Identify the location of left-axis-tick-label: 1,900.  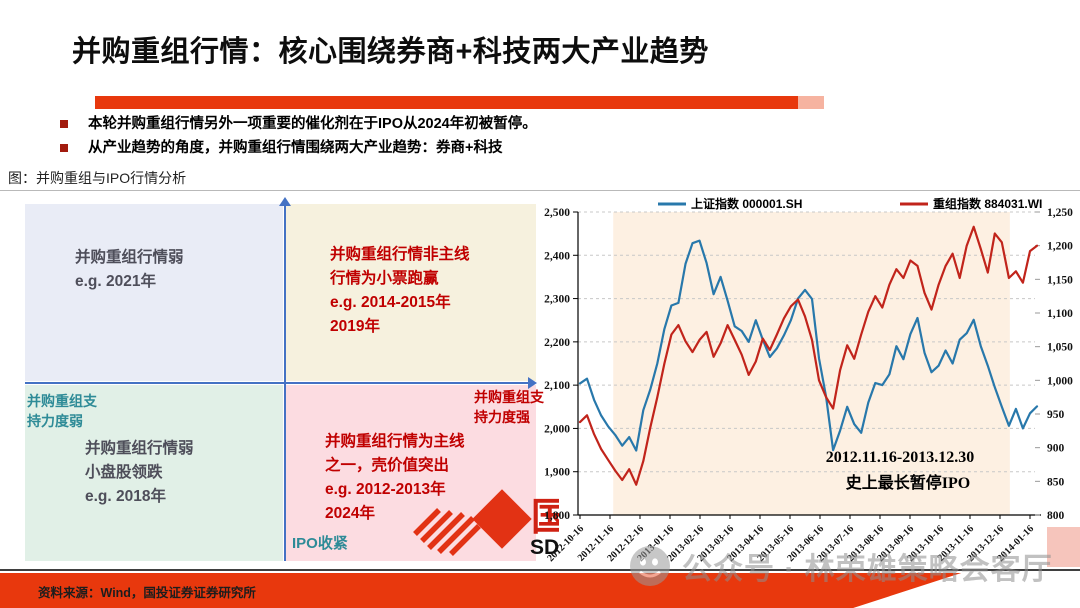
(557, 473).